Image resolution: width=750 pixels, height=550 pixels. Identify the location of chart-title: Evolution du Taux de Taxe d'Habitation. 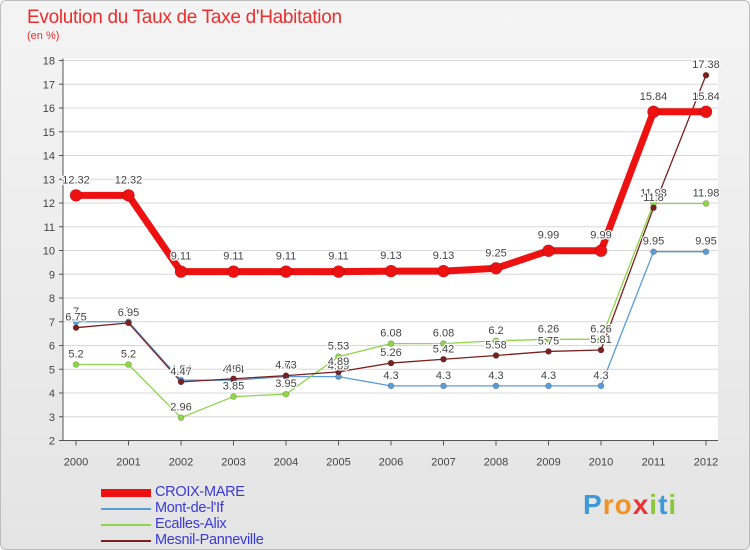
(184, 17).